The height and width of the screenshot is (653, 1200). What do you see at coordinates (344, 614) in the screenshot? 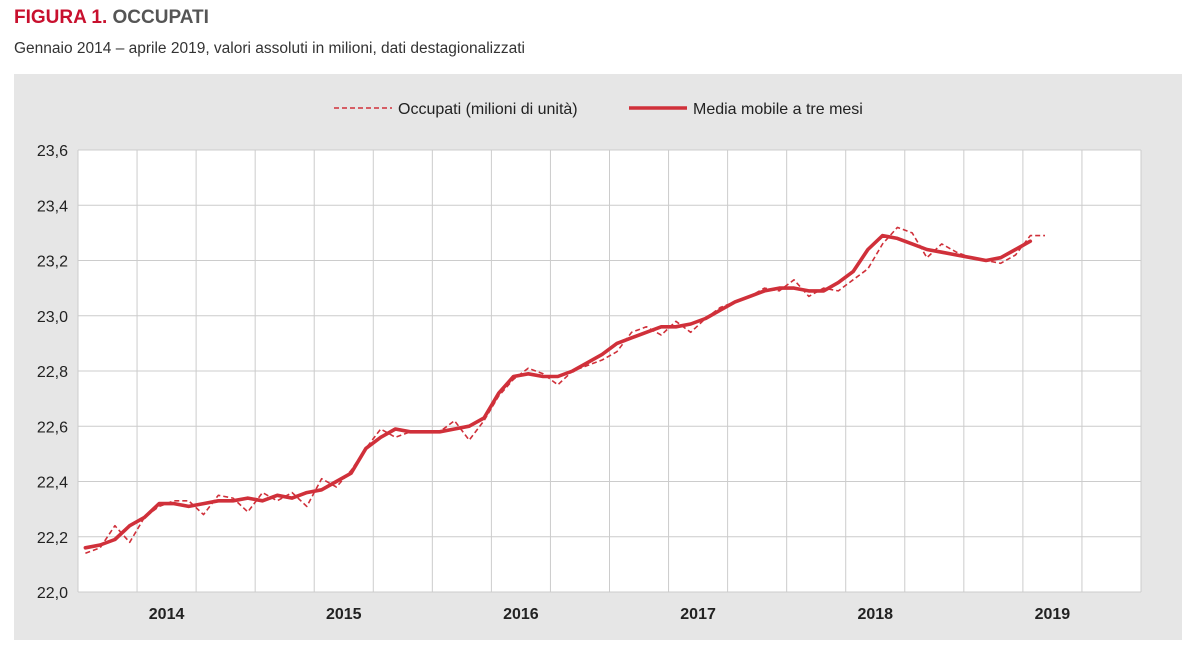
I see `x-tick-label: 2015` at bounding box center [344, 614].